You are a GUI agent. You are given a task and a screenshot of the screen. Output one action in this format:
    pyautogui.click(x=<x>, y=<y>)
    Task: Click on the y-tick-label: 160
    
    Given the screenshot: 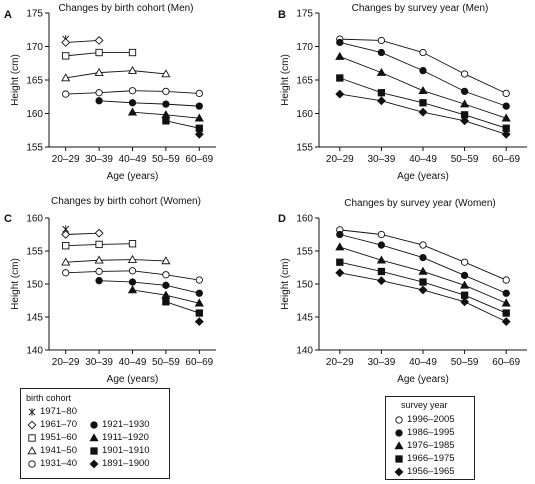 What is the action you would take?
    pyautogui.click(x=34, y=114)
    